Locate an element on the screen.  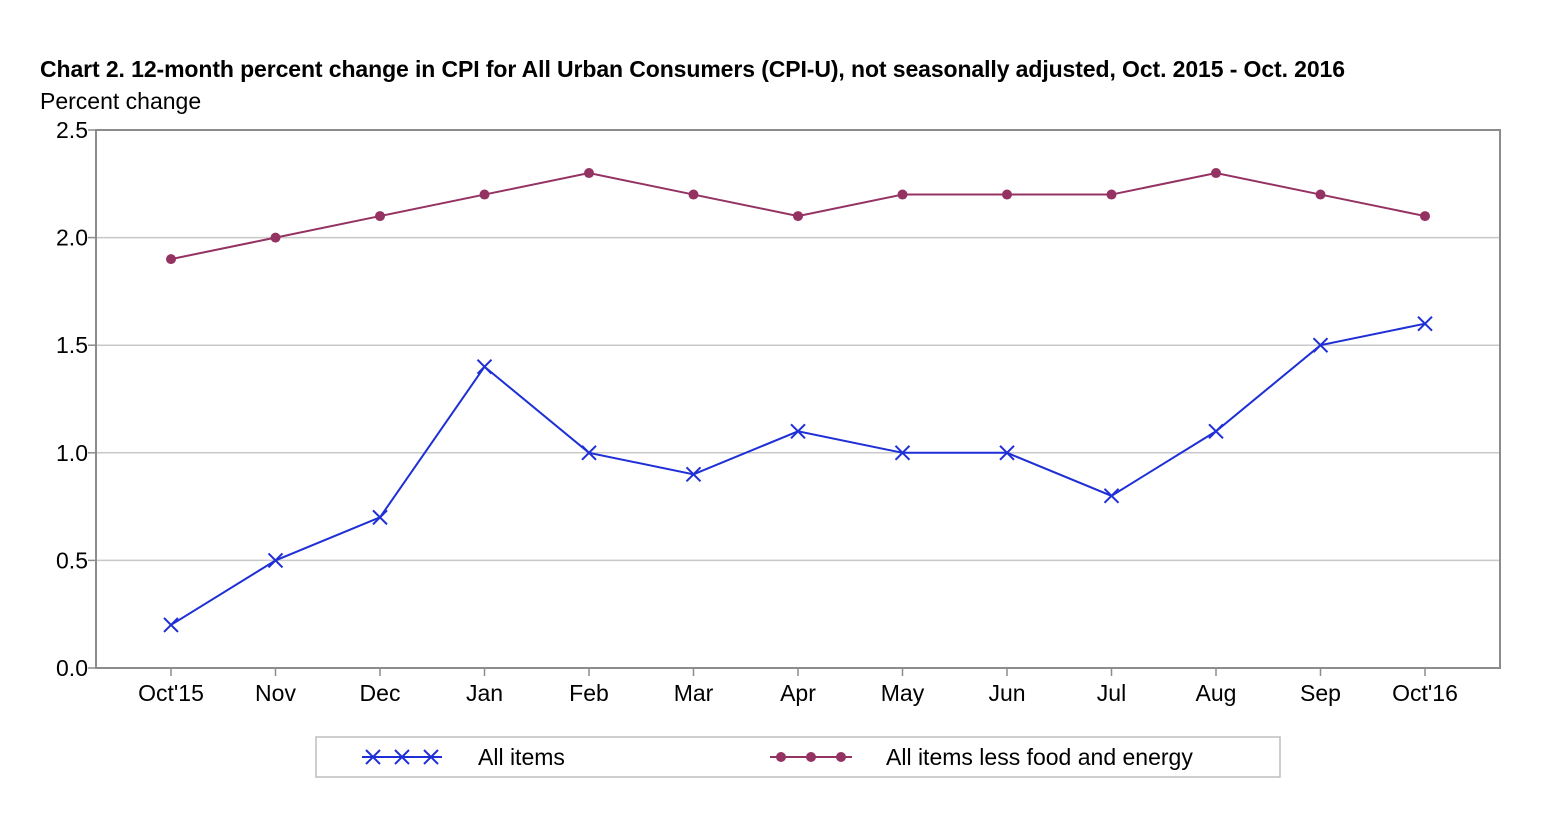
y-tick-label: 1.0 is located at coordinates (72, 453).